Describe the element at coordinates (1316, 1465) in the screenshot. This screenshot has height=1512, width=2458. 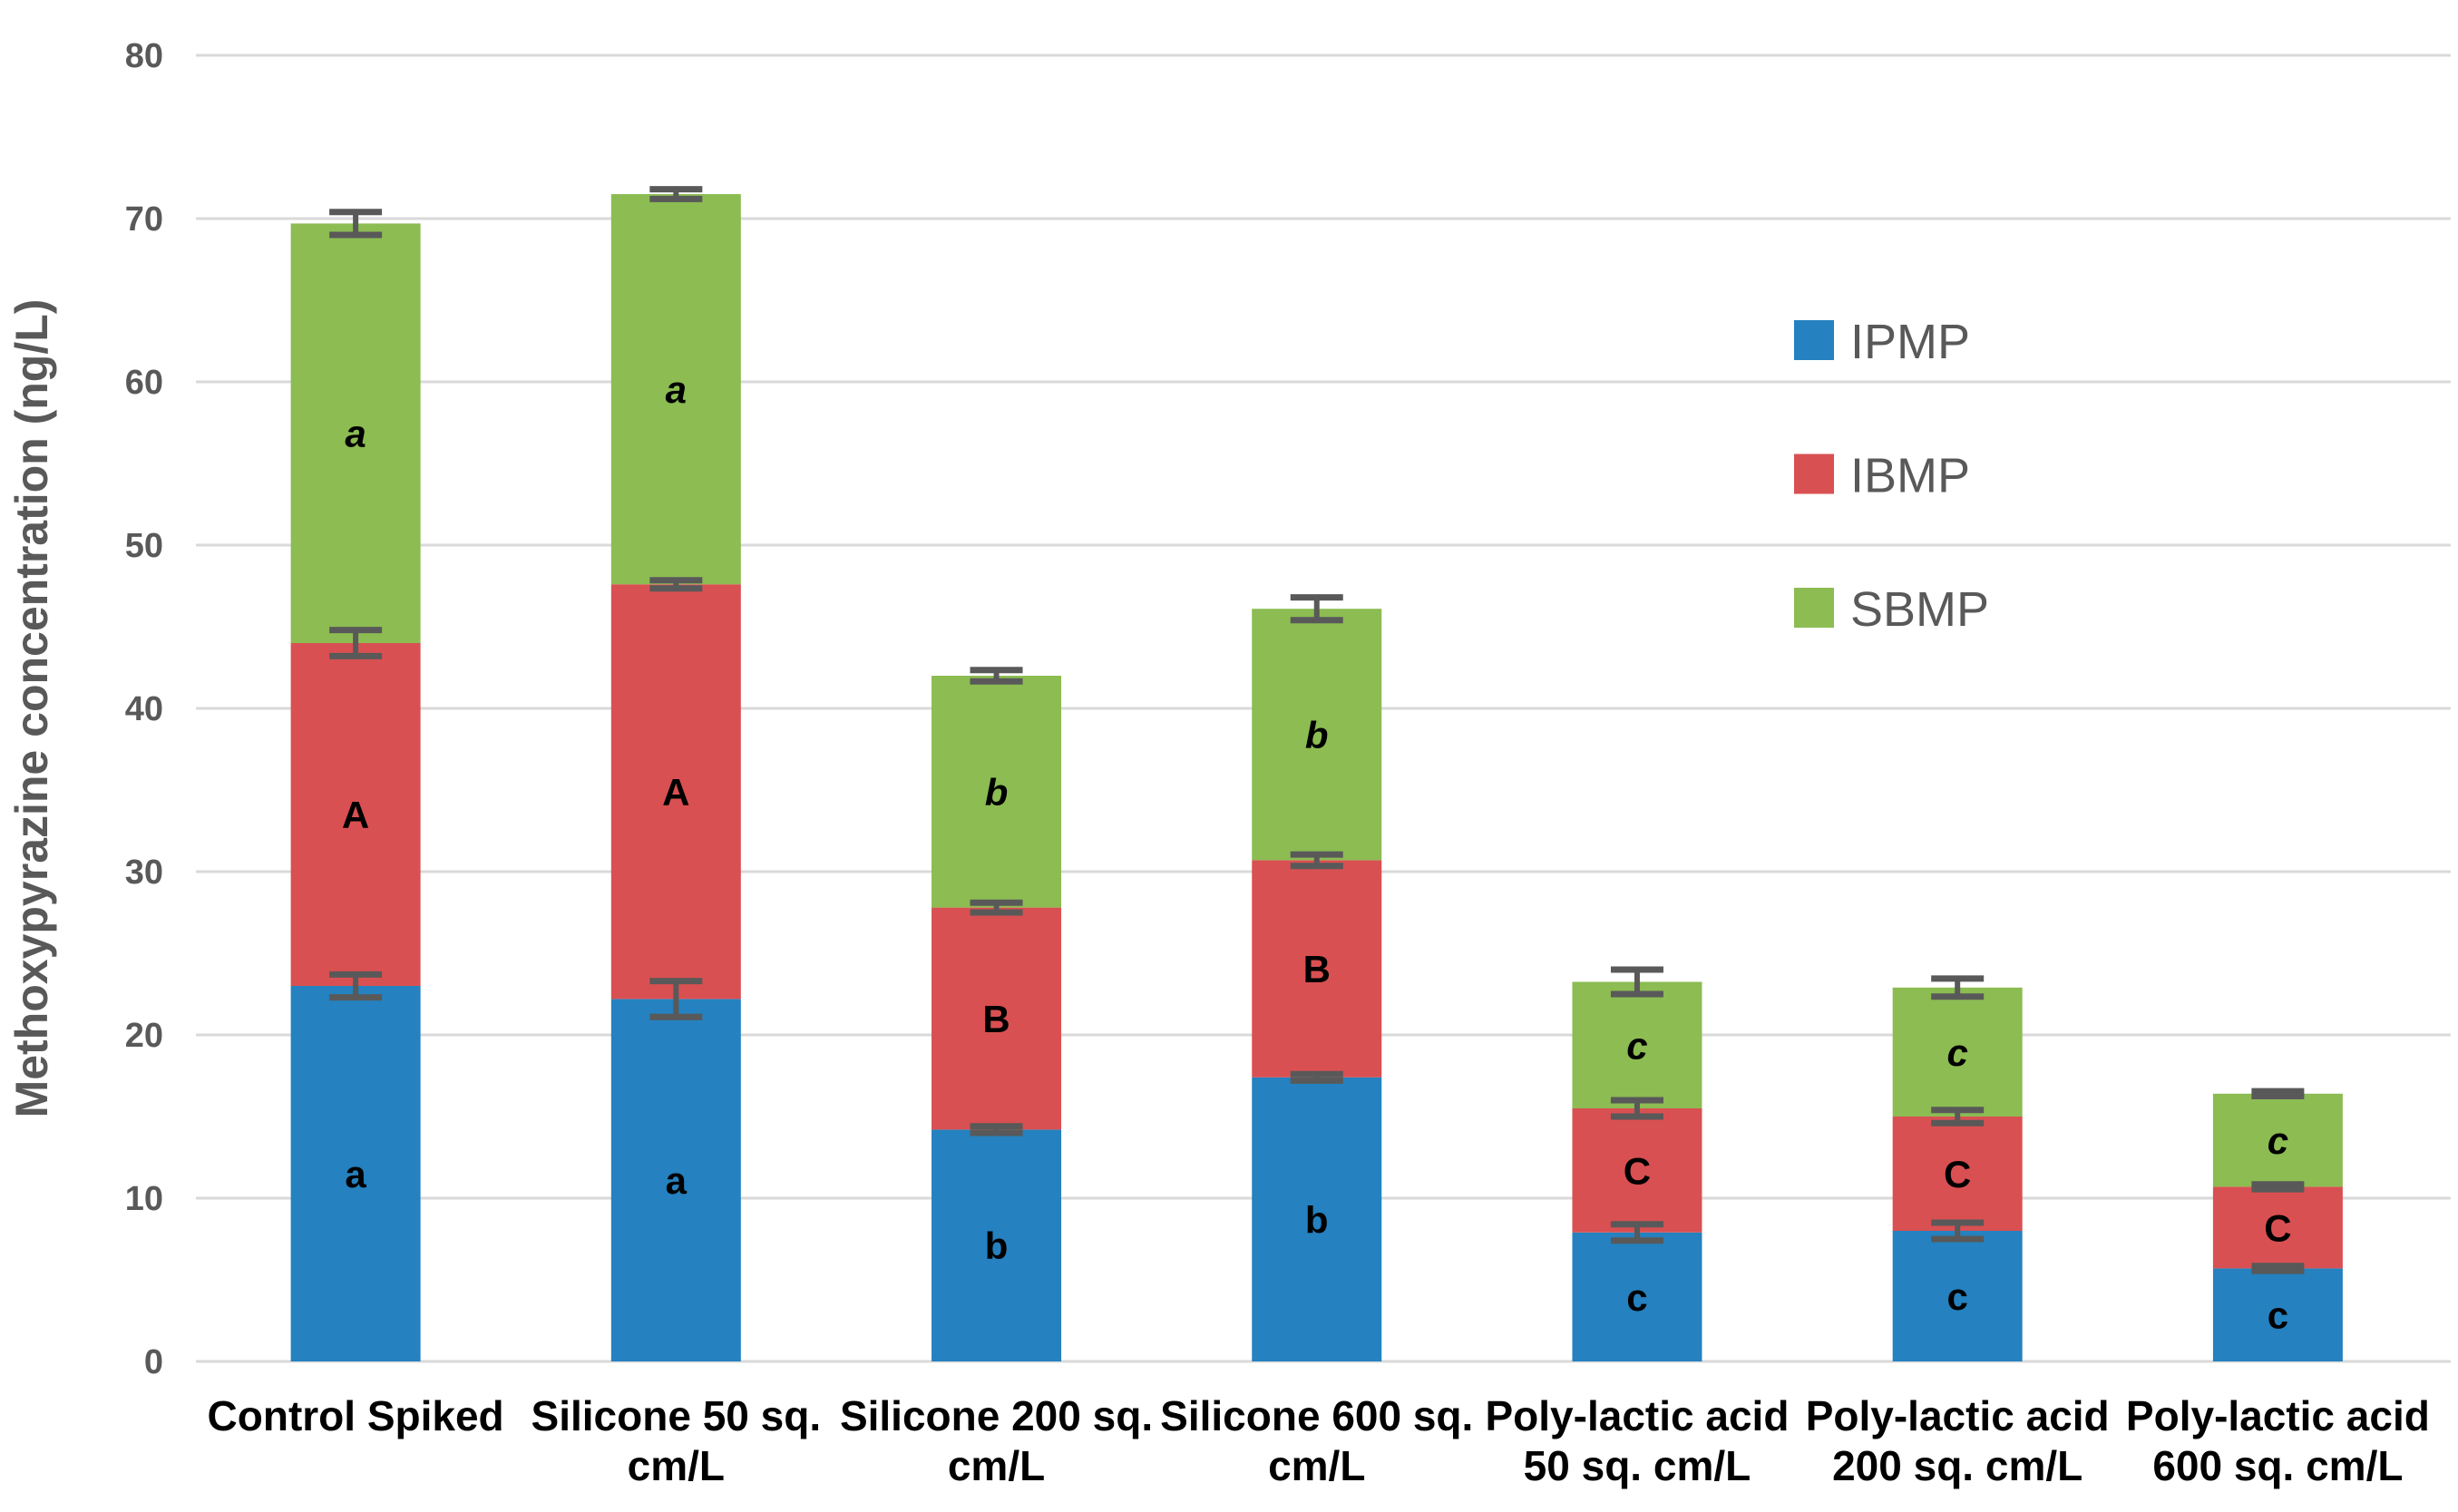
I see `x-category-label-cat3-line1: cm/L` at that location.